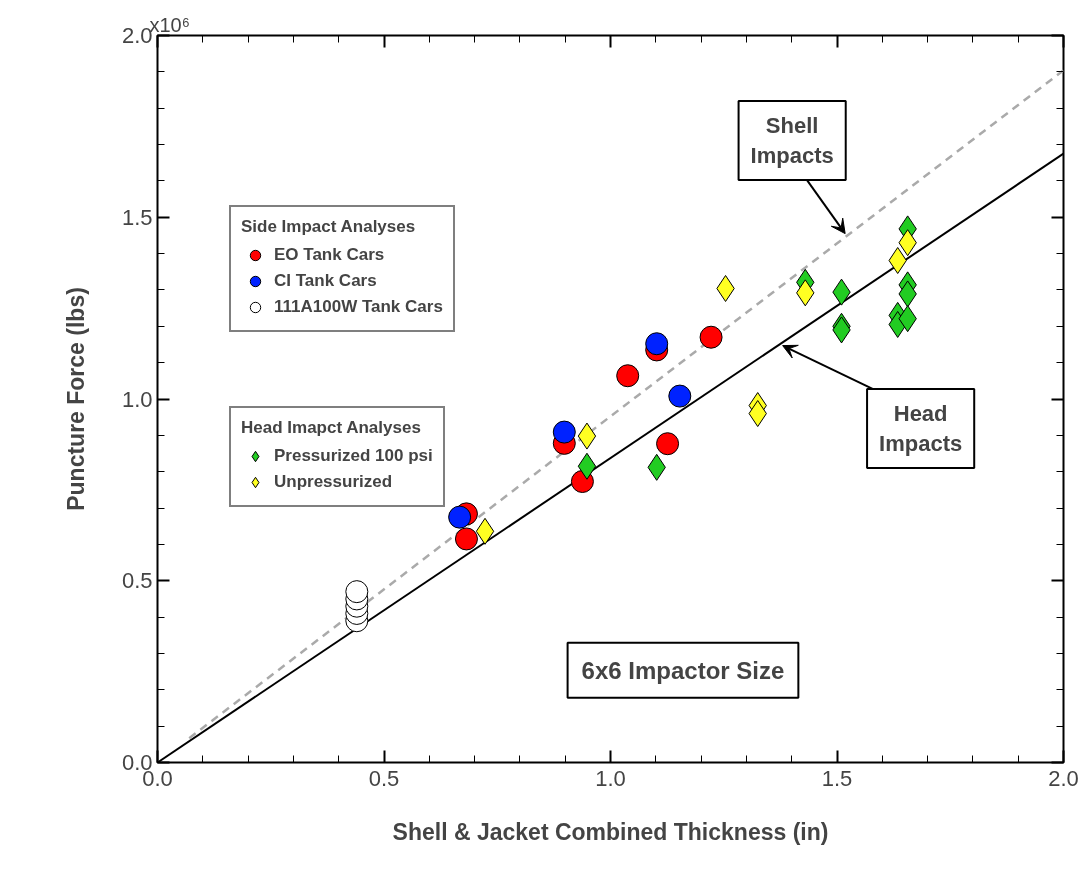  What do you see at coordinates (137, 399) in the screenshot?
I see `y-tick-label: 1.0` at bounding box center [137, 399].